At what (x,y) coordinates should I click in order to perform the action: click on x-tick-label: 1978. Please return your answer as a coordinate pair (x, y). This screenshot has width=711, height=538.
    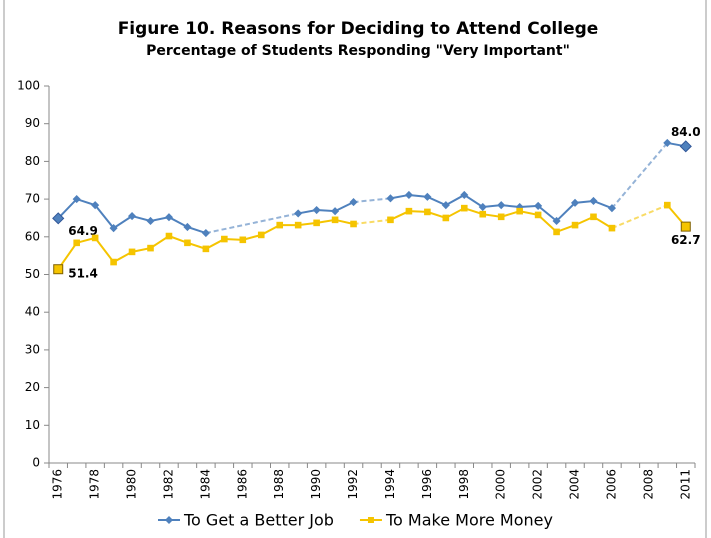
    Looking at the image, I should click on (95, 484).